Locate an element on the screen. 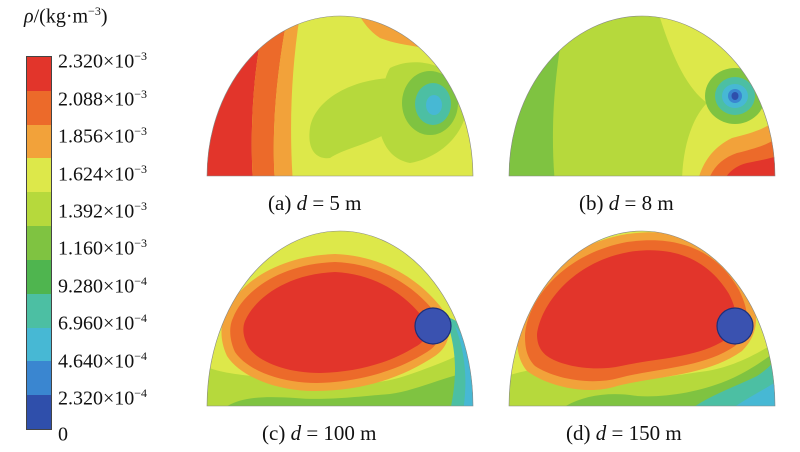 The height and width of the screenshot is (452, 800). tick-mantissa: 9.280×10 is located at coordinates (96, 286).